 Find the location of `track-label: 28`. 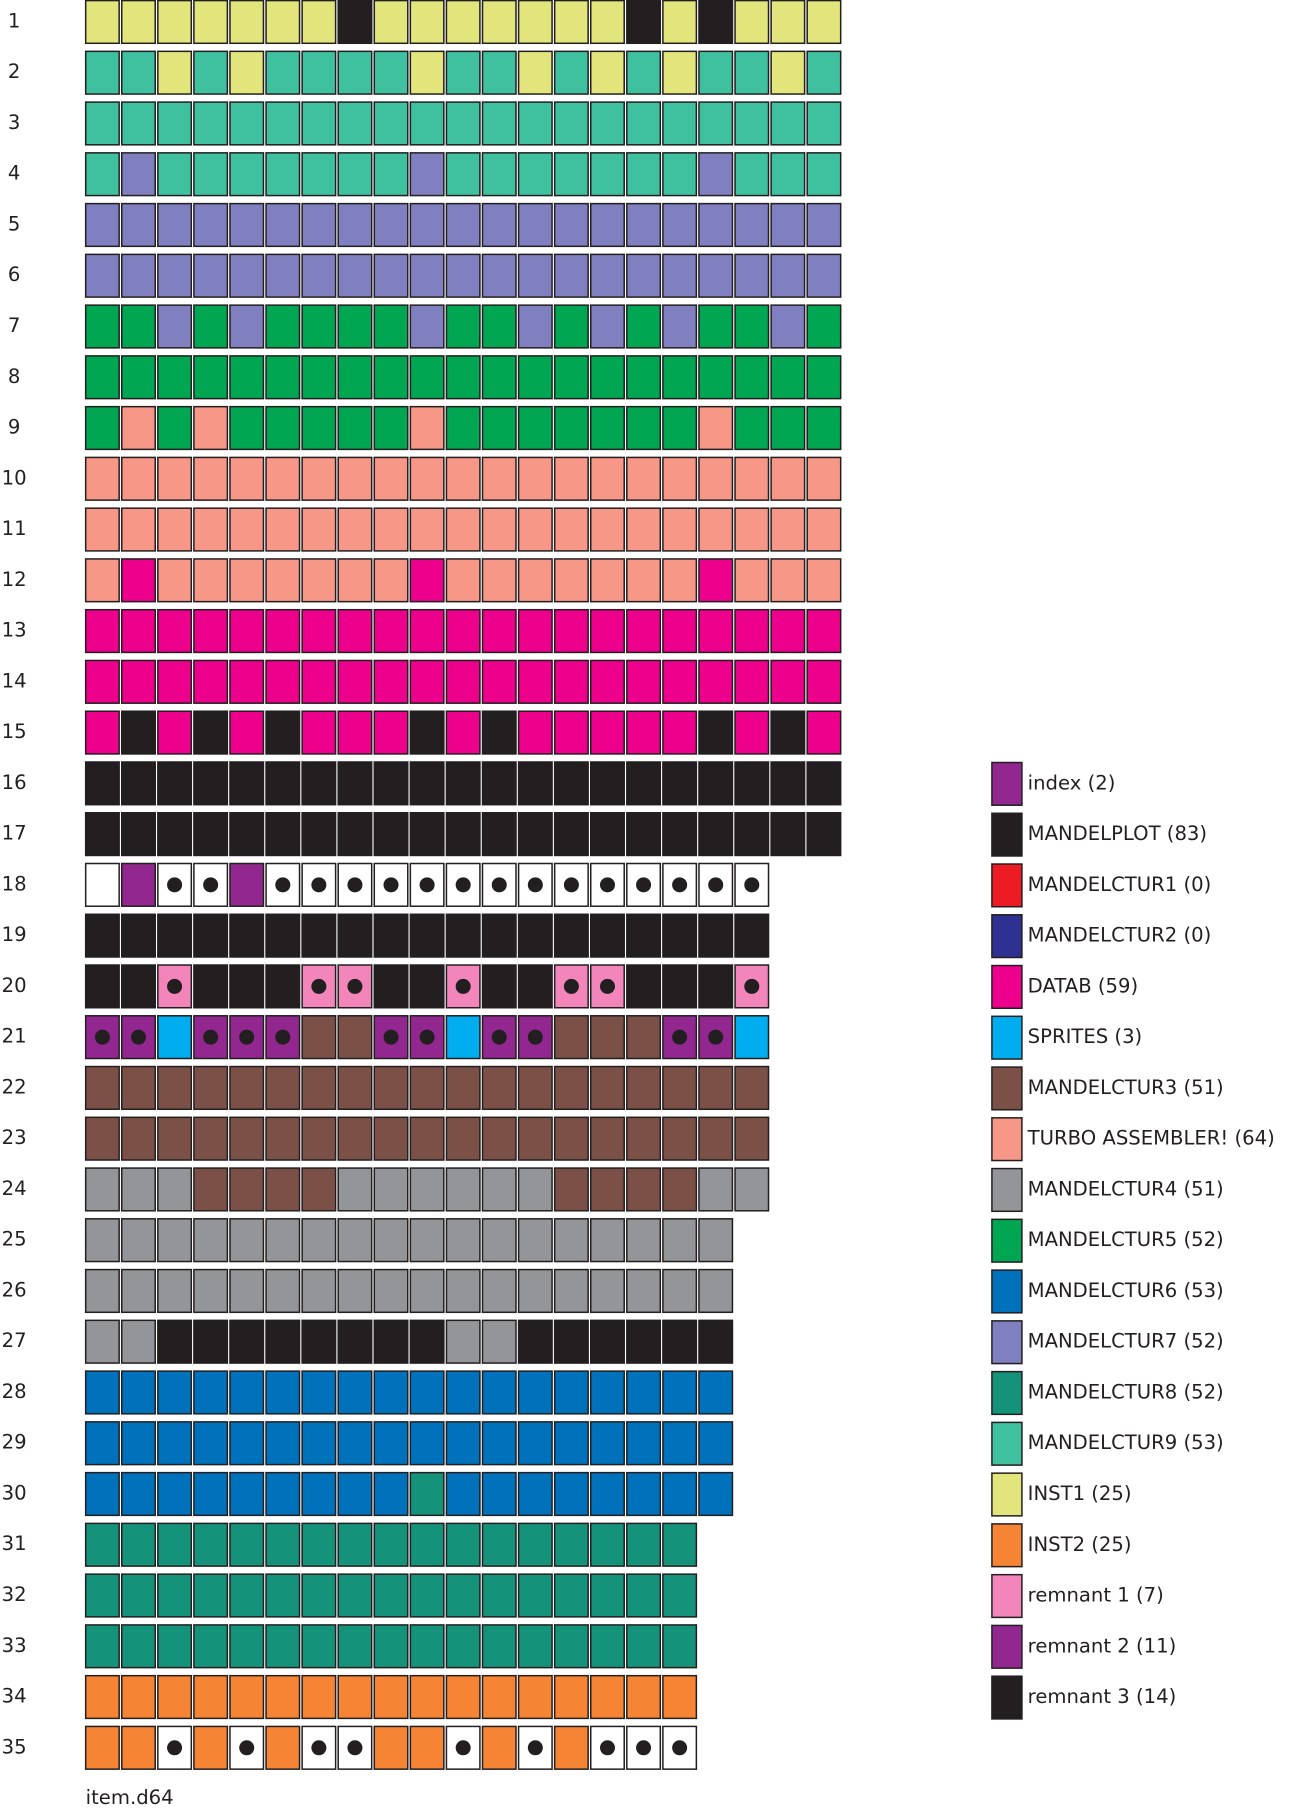

track-label: 28 is located at coordinates (14, 1391).